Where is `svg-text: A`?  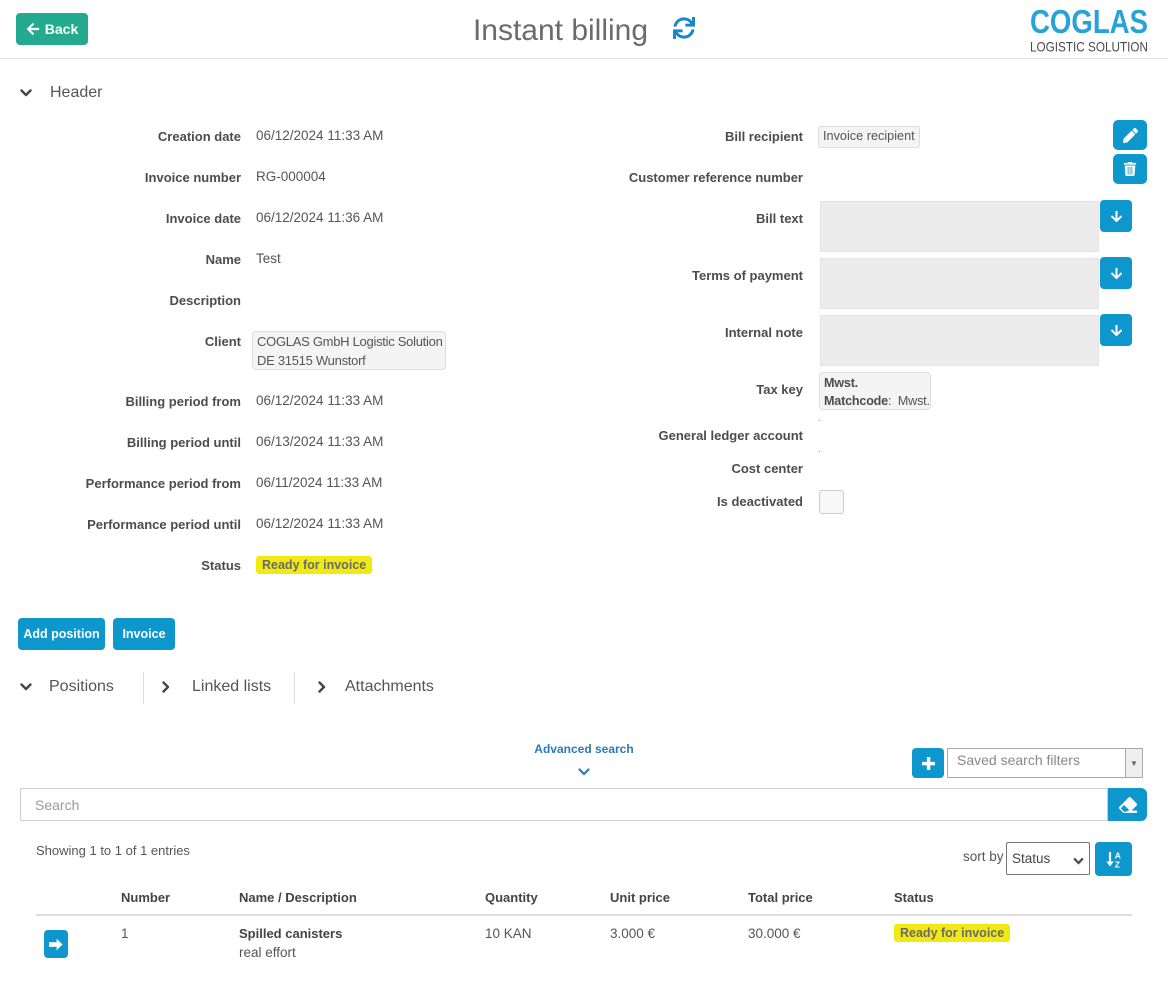
svg-text: A is located at coordinates (1118, 856).